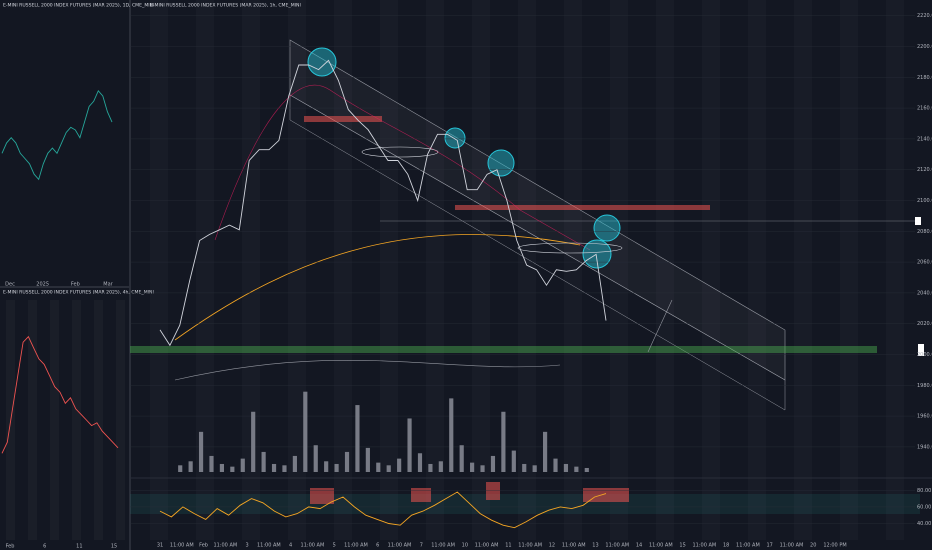  What do you see at coordinates (924, 491) in the screenshot?
I see `y-tick-label: 80.00` at bounding box center [924, 491].